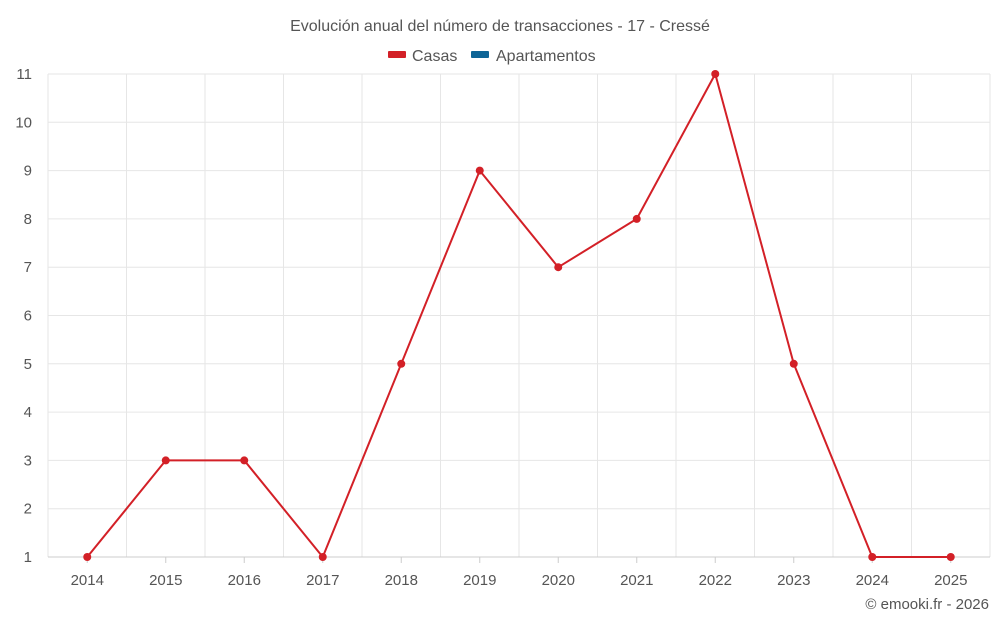  Describe the element at coordinates (715, 580) in the screenshot. I see `x-tick-label: 2022` at that location.